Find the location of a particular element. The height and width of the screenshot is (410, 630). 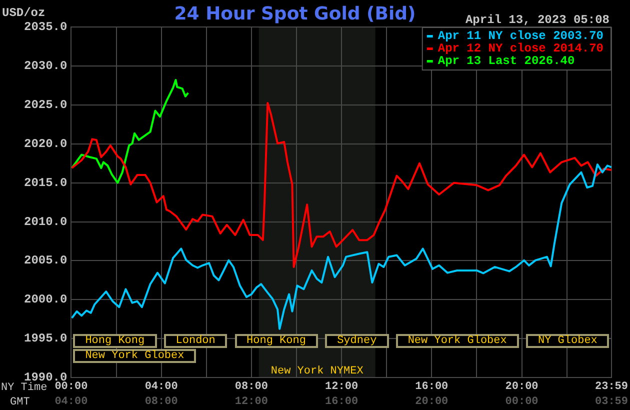

x-tick-label: 20:00 is located at coordinates (521, 386).